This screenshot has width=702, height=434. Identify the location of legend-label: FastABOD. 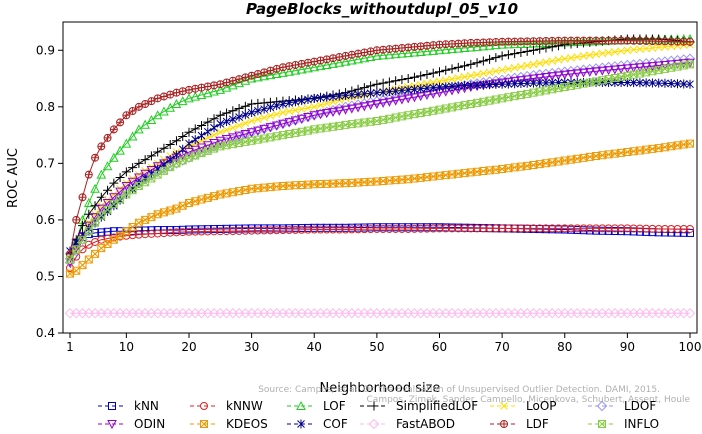
(425, 424).